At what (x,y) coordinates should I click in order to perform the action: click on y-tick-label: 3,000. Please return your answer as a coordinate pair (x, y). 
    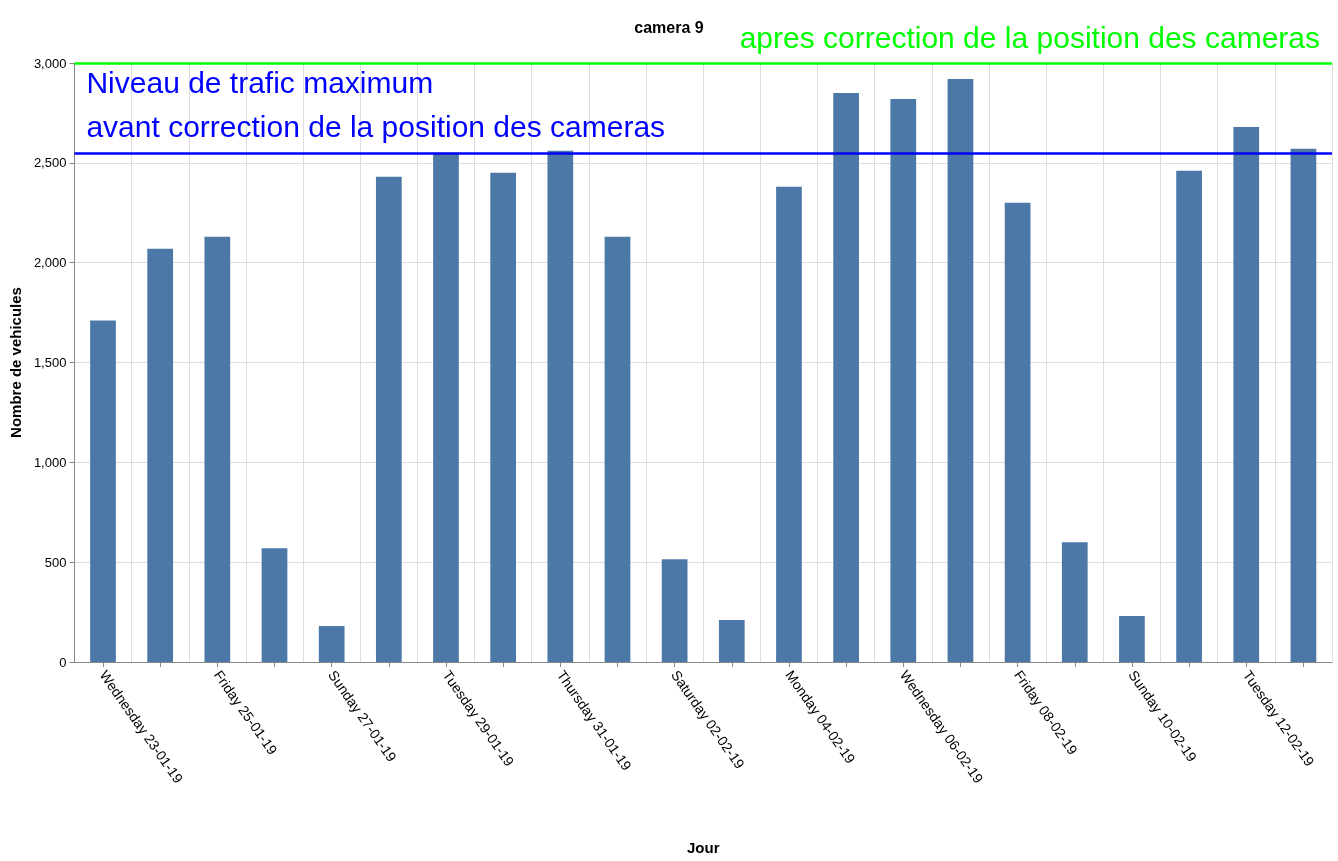
    Looking at the image, I should click on (50, 63).